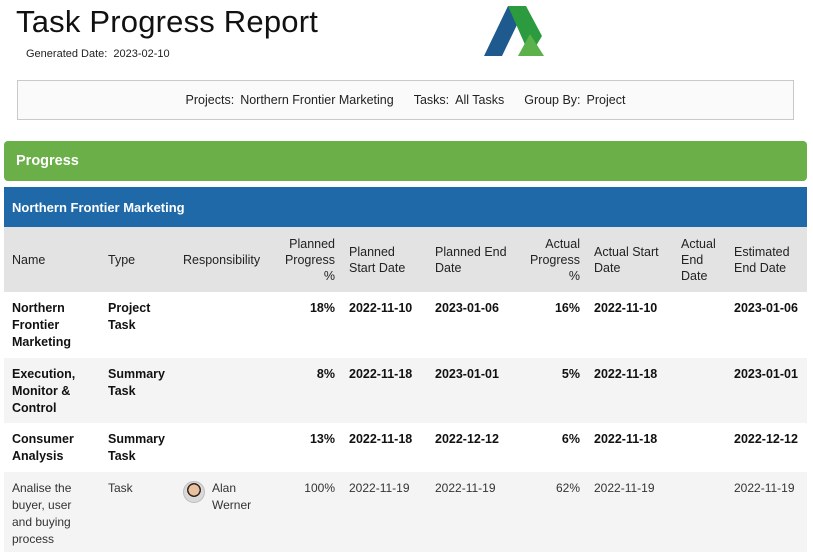 The height and width of the screenshot is (552, 813). I want to click on col-header-planned-start: Planned Start Date, so click(377, 259).